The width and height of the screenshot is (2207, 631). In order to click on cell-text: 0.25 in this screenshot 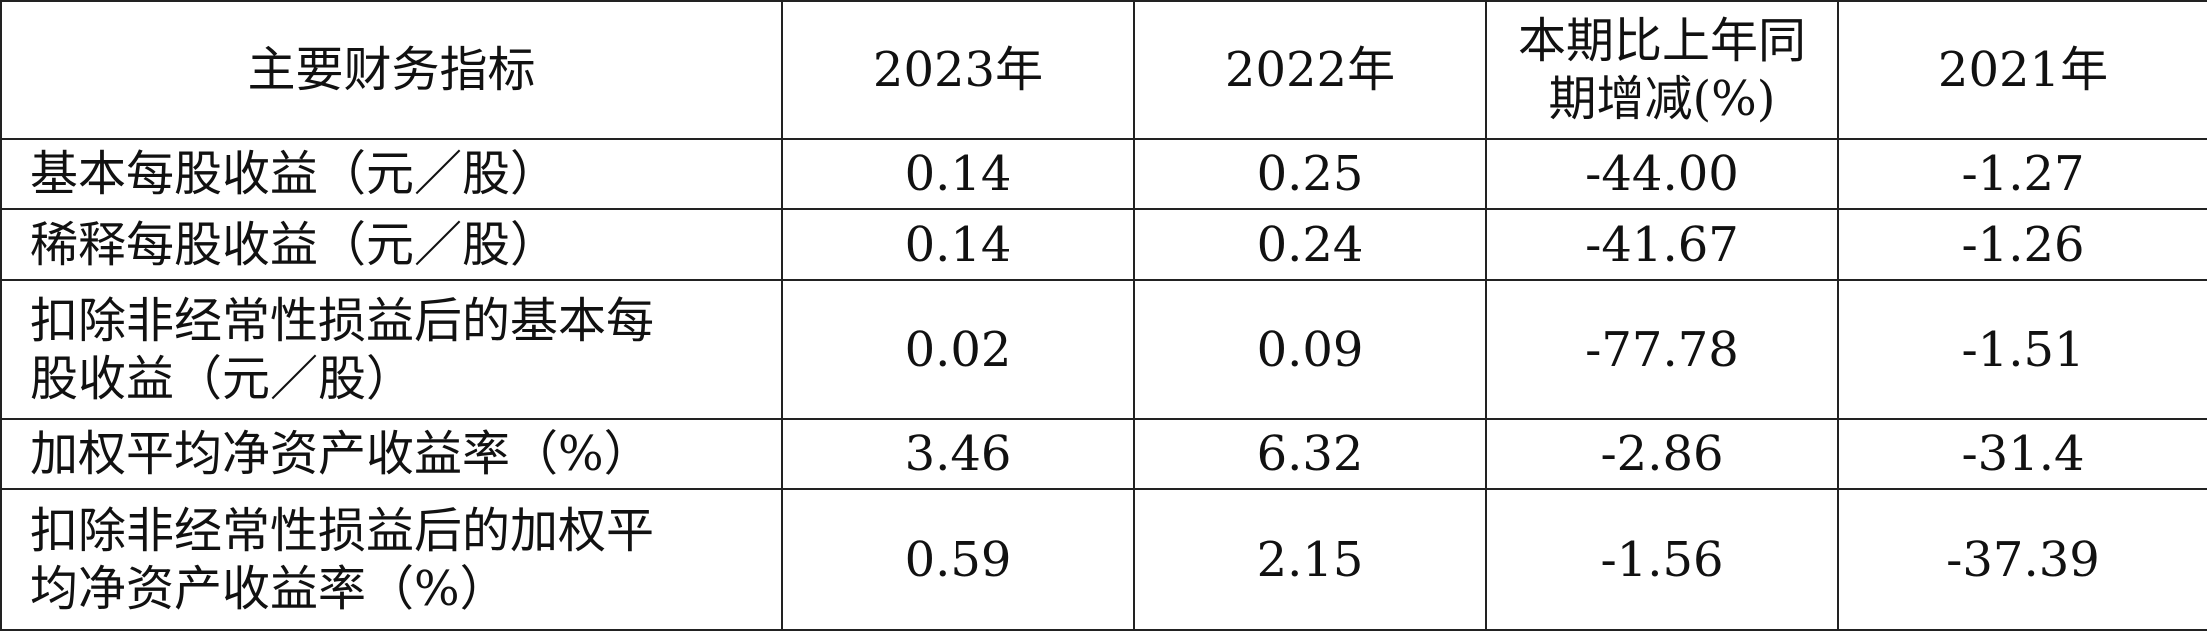, I will do `click(1310, 174)`.